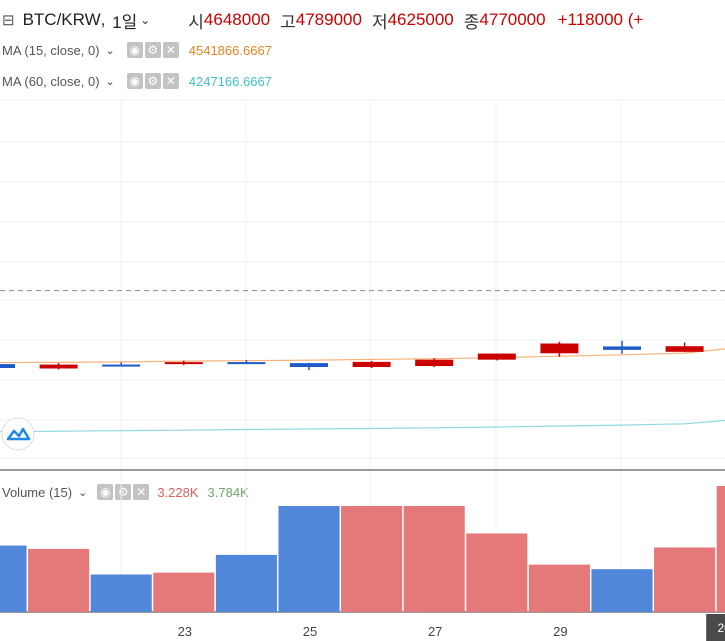 This screenshot has width=725, height=641. I want to click on ma15-label: MA (15, close, 0), so click(51, 50).